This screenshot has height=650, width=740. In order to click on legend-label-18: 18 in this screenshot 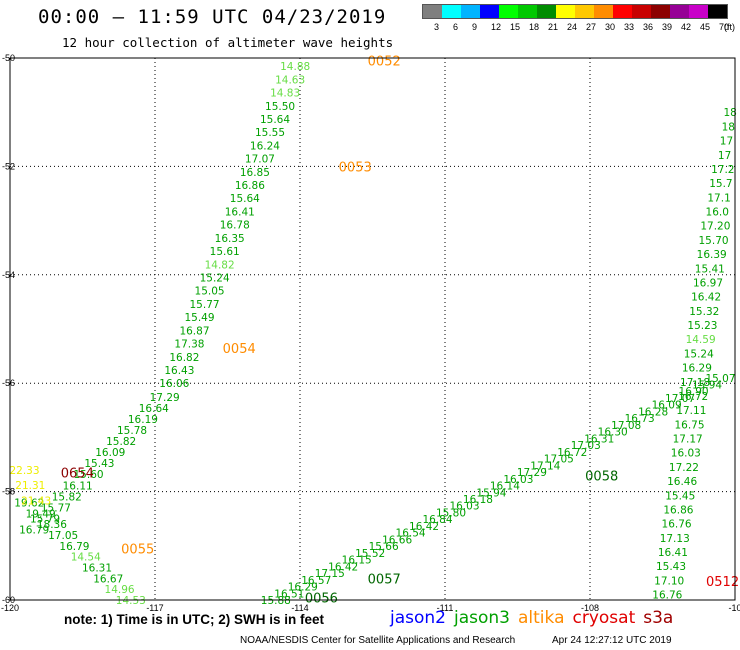, I will do `click(534, 27)`.